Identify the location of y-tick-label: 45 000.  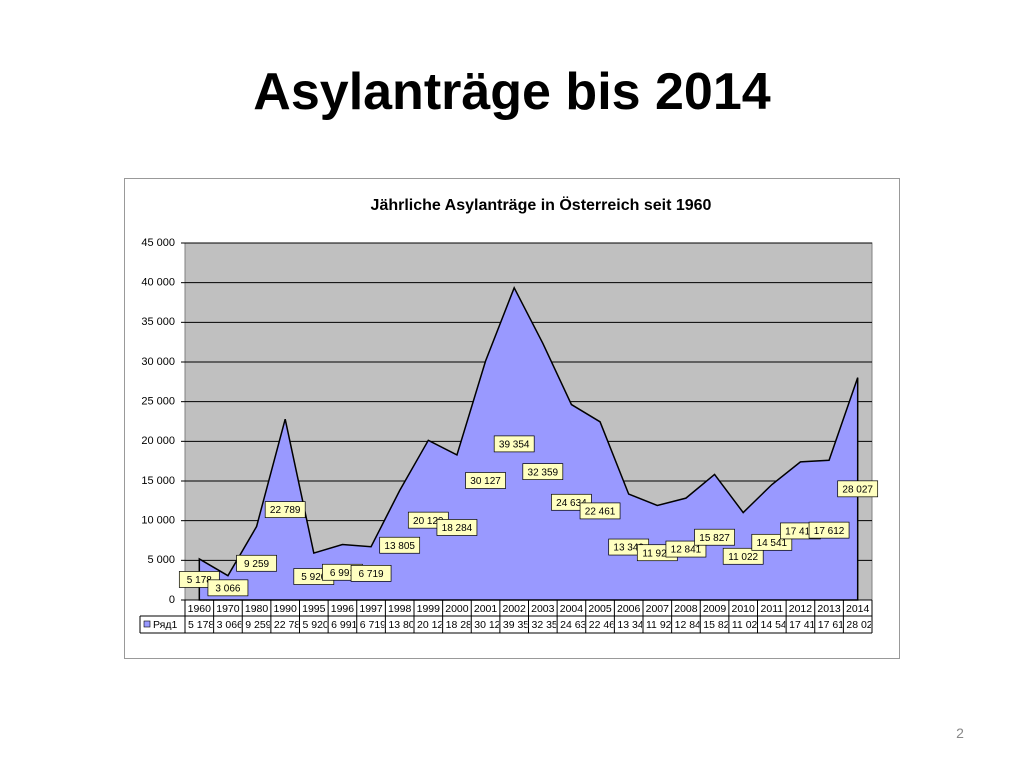
(158, 243).